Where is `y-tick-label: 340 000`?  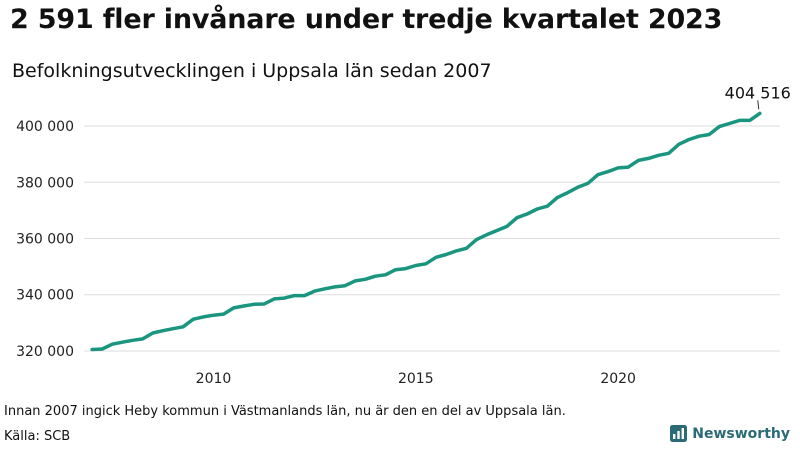 y-tick-label: 340 000 is located at coordinates (45, 296).